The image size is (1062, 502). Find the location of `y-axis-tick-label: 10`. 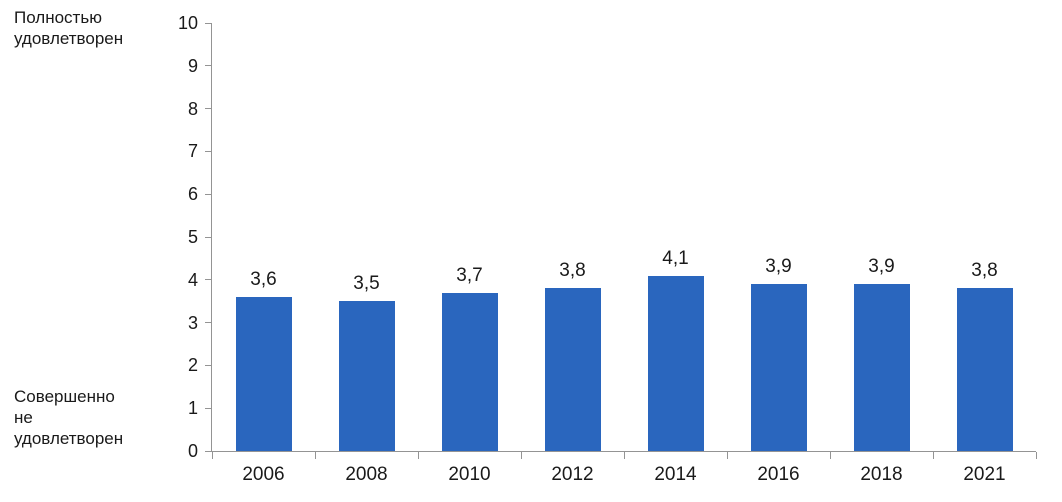

y-axis-tick-label: 10 is located at coordinates (187, 23).